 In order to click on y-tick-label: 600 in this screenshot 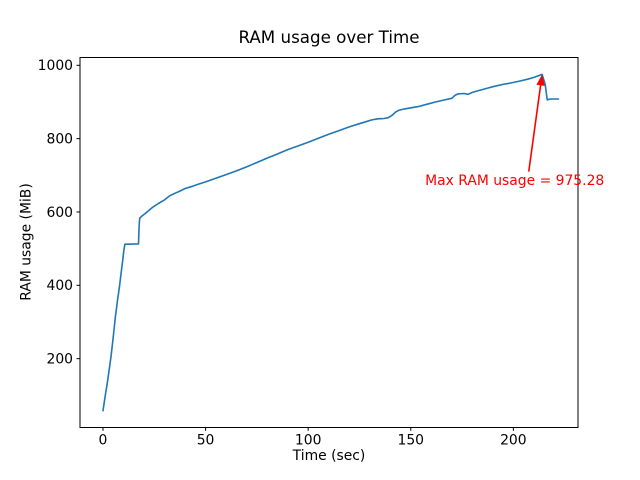, I will do `click(59, 213)`.